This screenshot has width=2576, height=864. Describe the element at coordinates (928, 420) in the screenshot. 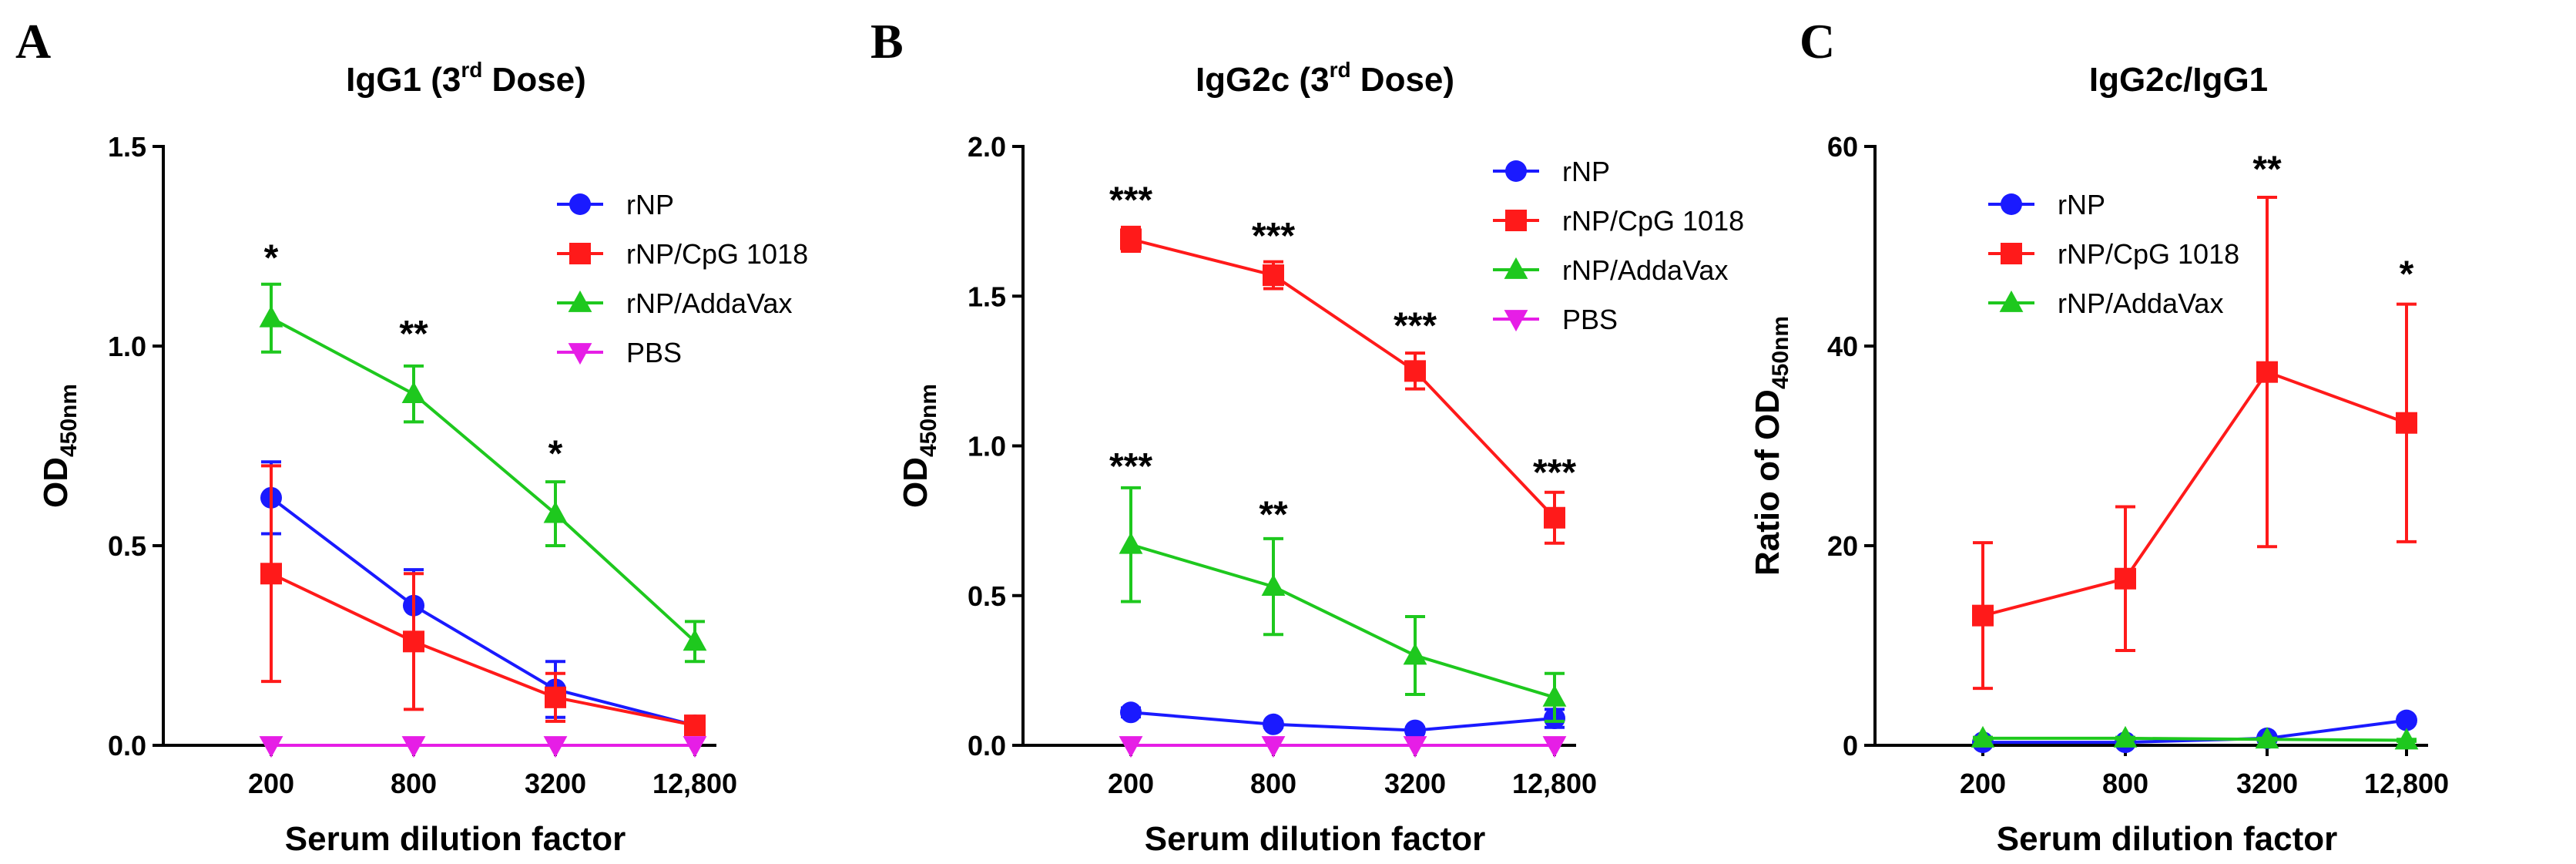

I see `y-label-subscript: 450nm` at that location.